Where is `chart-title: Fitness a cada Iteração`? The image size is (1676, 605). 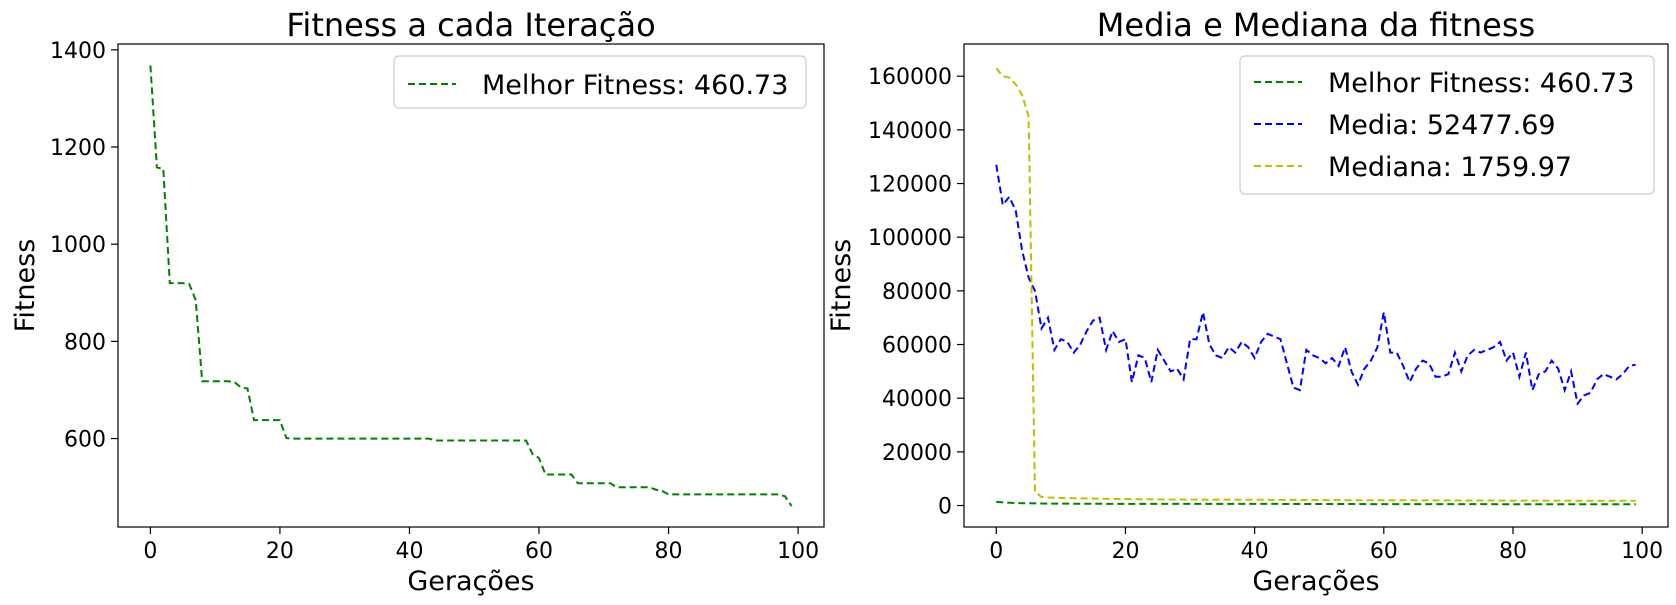 chart-title: Fitness a cada Iteração is located at coordinates (470, 25).